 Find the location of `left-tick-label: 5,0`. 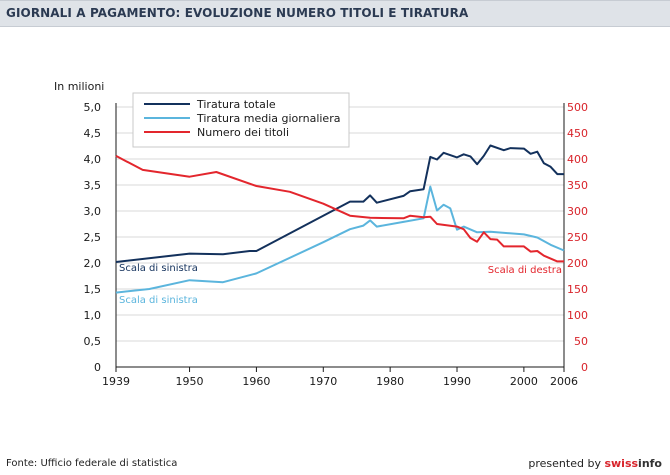

left-tick-label: 5,0 is located at coordinates (93, 107).